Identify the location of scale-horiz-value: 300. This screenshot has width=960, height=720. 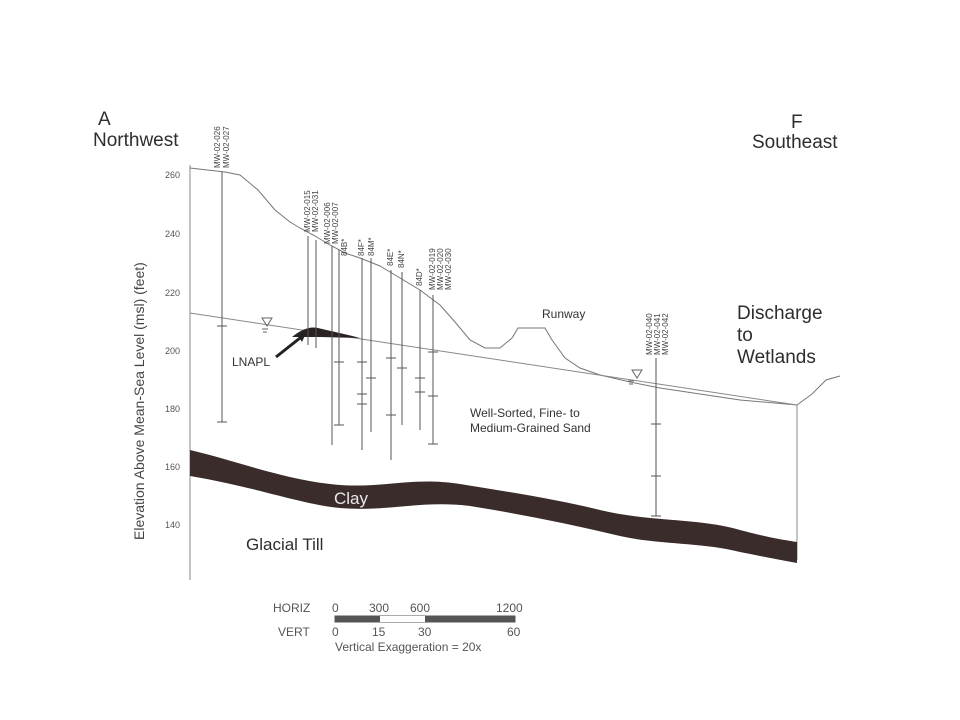
(379, 608).